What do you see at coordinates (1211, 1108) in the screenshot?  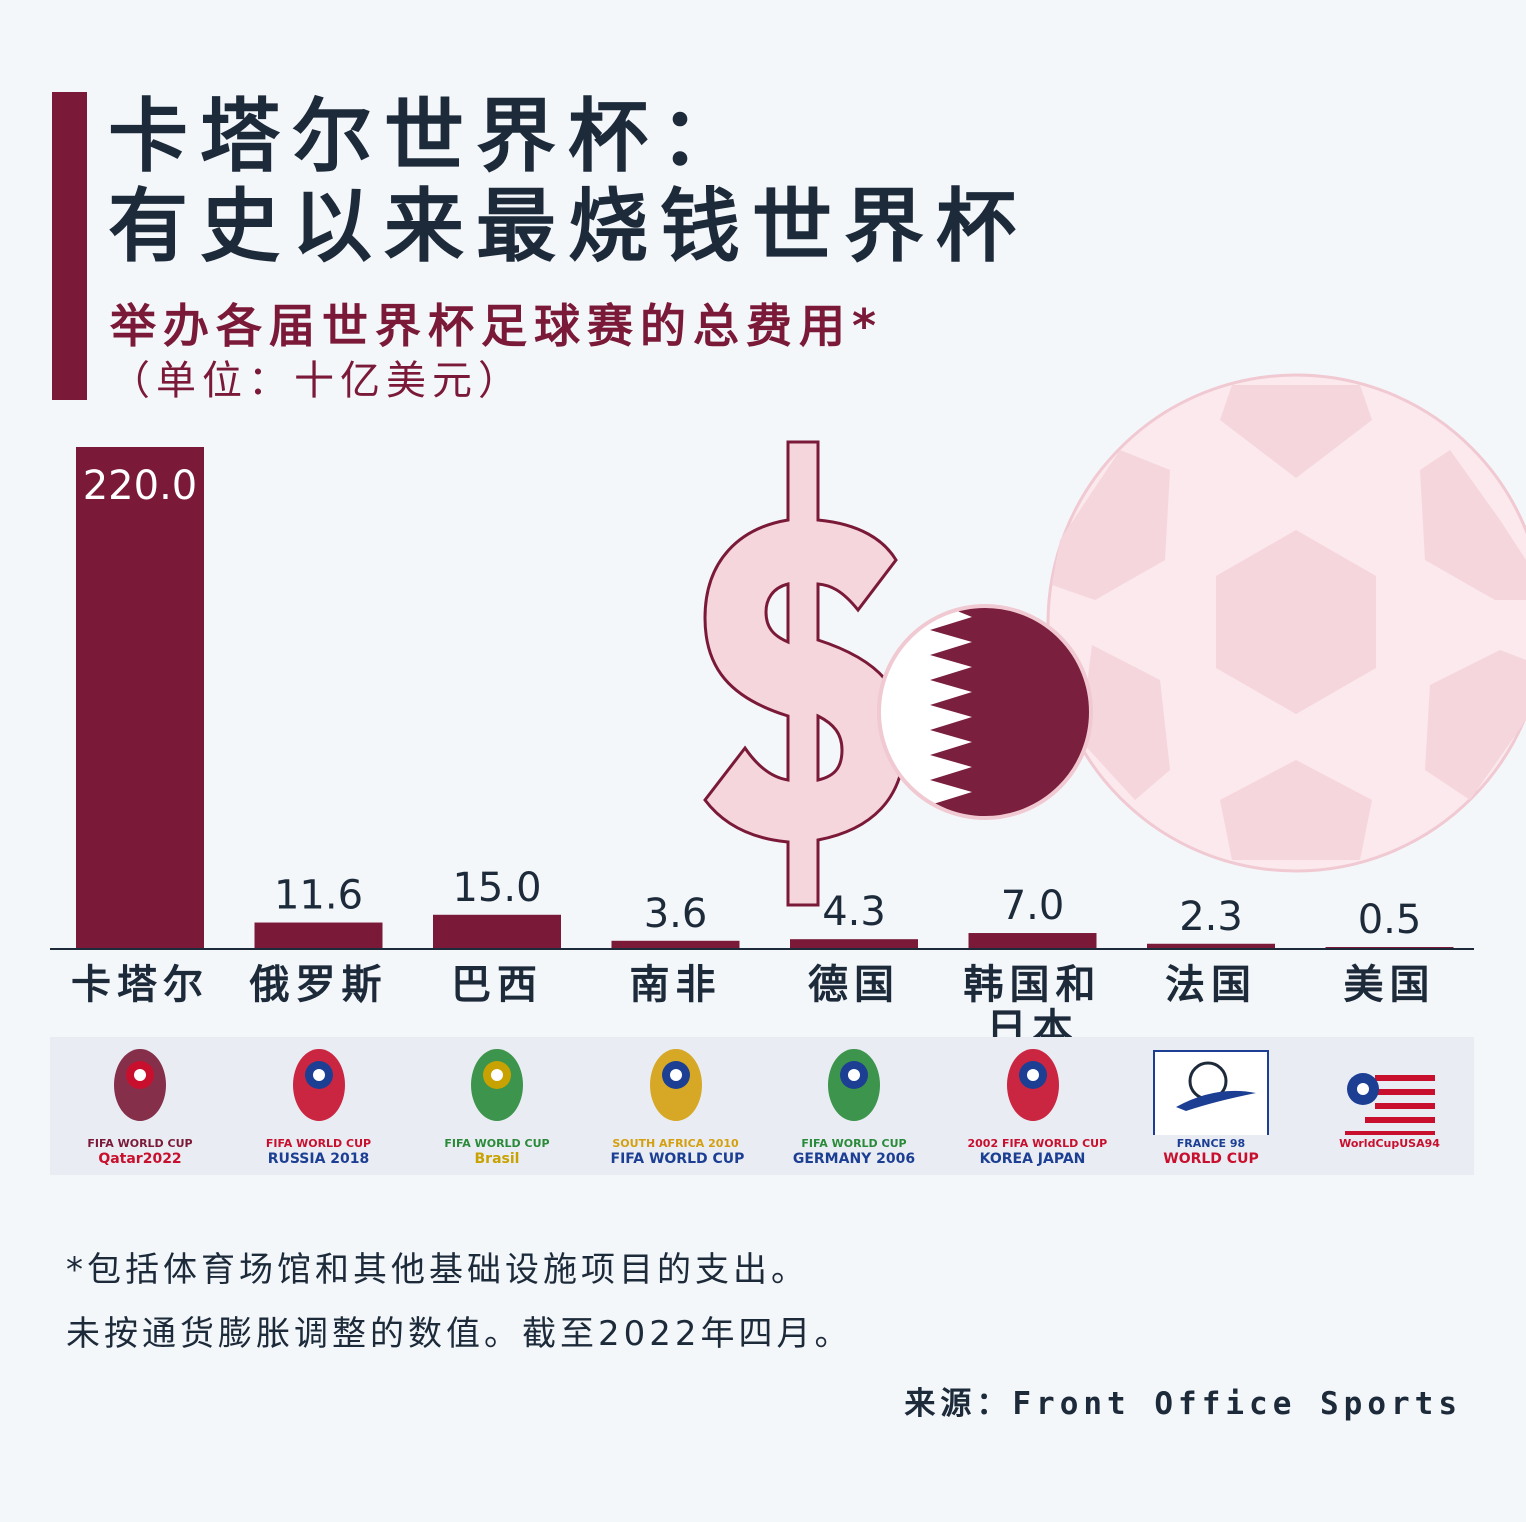 I see `france-98-logo-icon: FRANCE 98 WORLD CUP` at bounding box center [1211, 1108].